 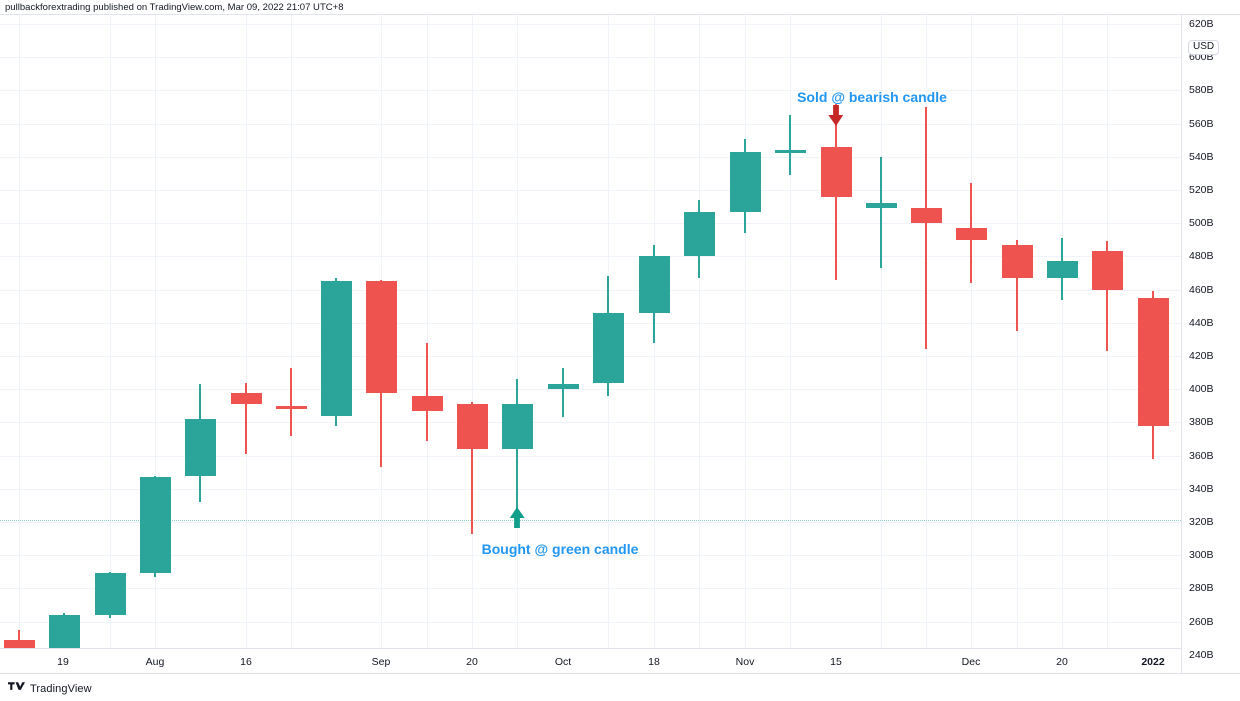 I want to click on price-axis-label: 360B, so click(x=1201, y=455).